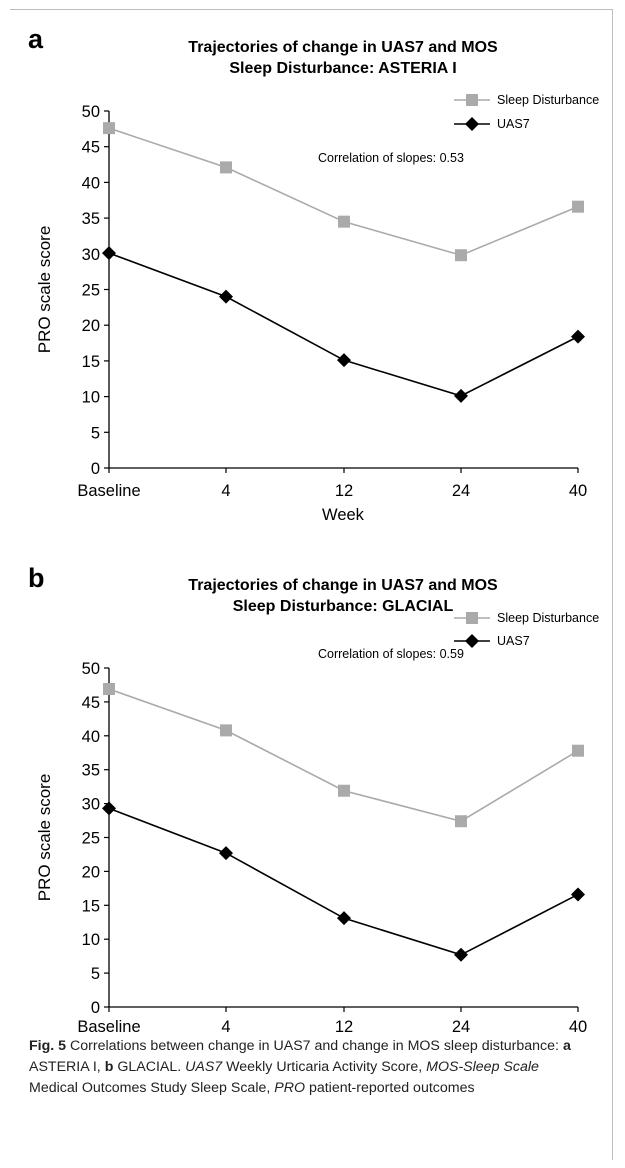  What do you see at coordinates (204, 1067) in the screenshot?
I see `caption-abbreviation: UAS7` at bounding box center [204, 1067].